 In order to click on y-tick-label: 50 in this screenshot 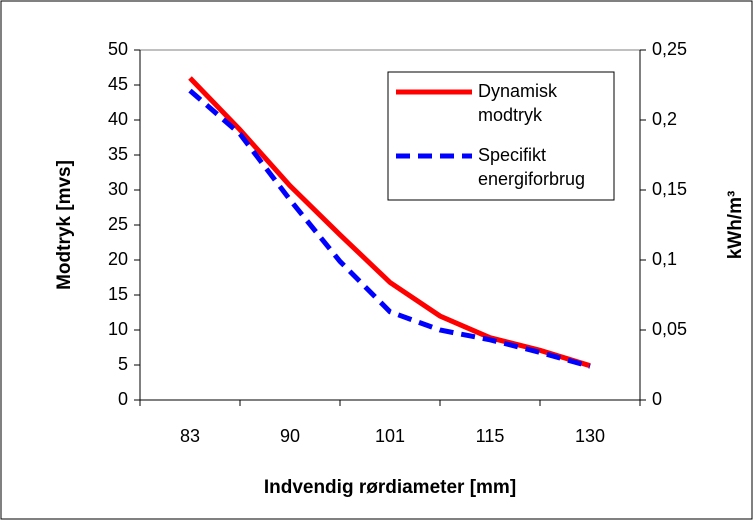, I will do `click(118, 49)`.